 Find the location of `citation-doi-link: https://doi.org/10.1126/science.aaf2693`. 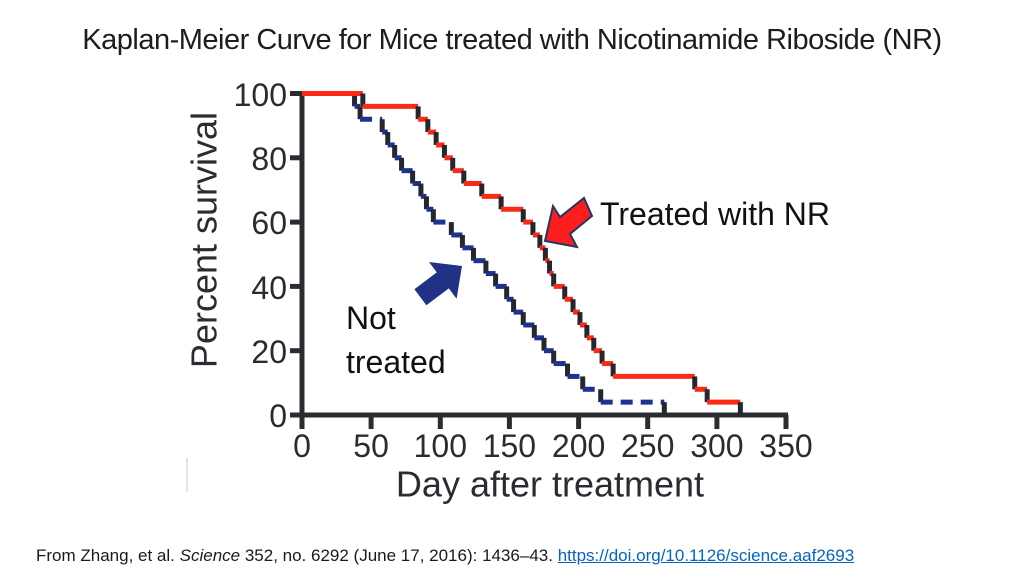

citation-doi-link: https://doi.org/10.1126/science.aaf2693 is located at coordinates (706, 555).